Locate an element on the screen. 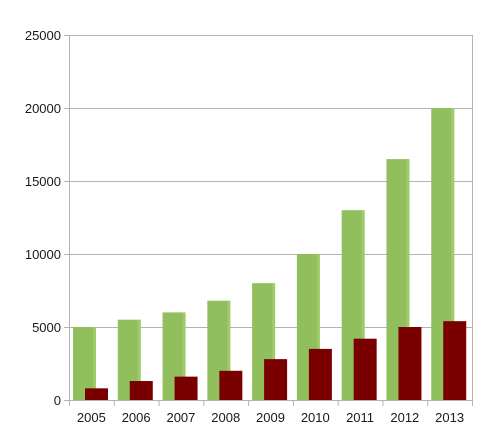 Image resolution: width=485 pixels, height=436 pixels. bar-series2-2013 is located at coordinates (455, 360).